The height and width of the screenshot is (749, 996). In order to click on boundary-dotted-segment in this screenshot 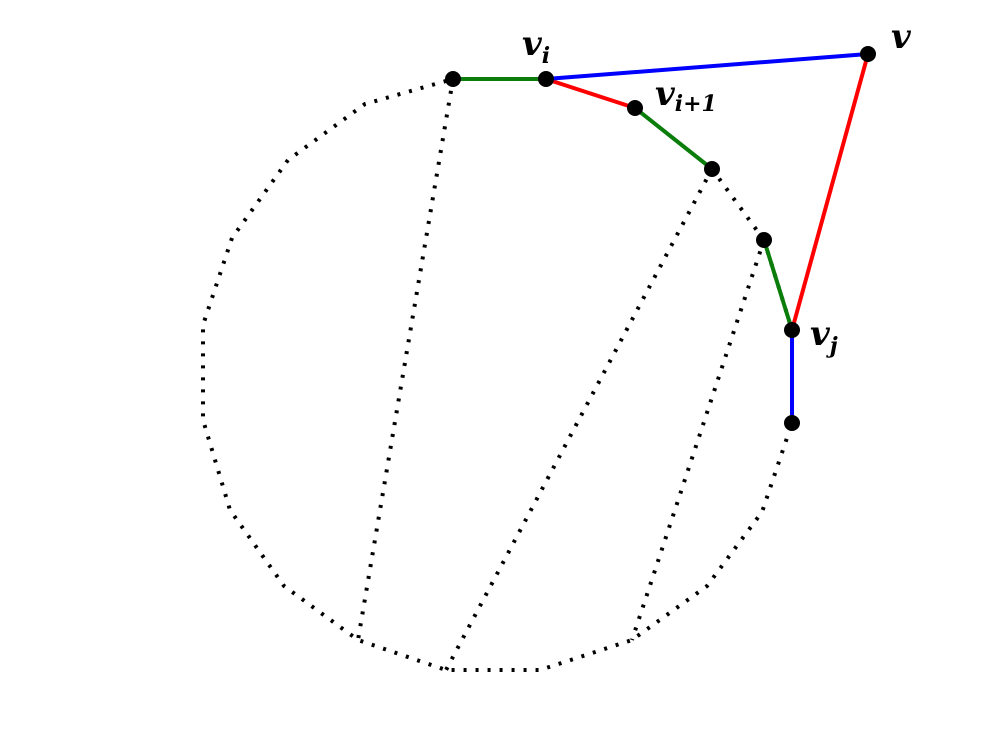, I will do `click(738, 204)`.